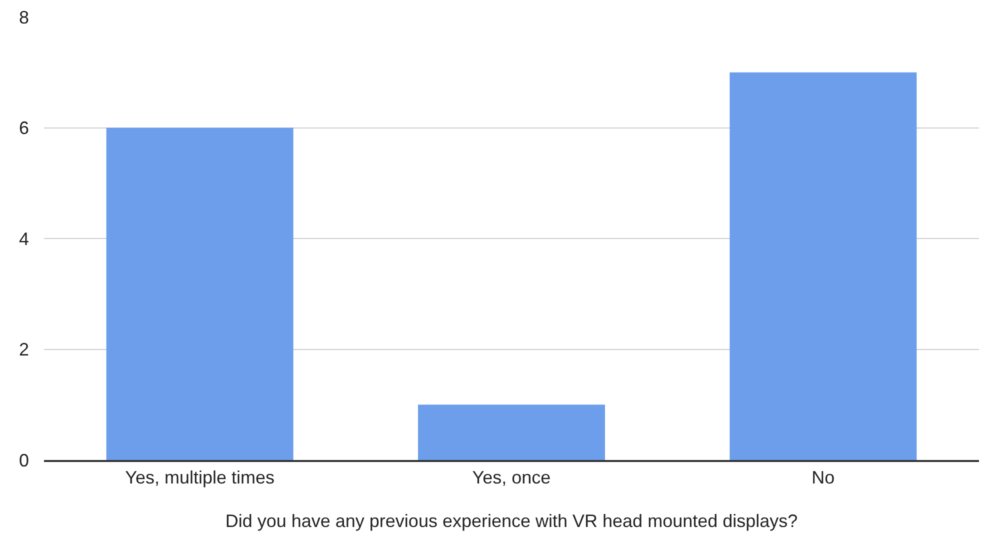  I want to click on x-tick-label: Yes, once, so click(511, 477).